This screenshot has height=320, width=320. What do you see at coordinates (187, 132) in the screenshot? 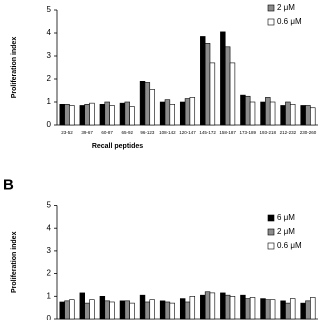
I see `x-tick-label: 120-147` at bounding box center [187, 132].